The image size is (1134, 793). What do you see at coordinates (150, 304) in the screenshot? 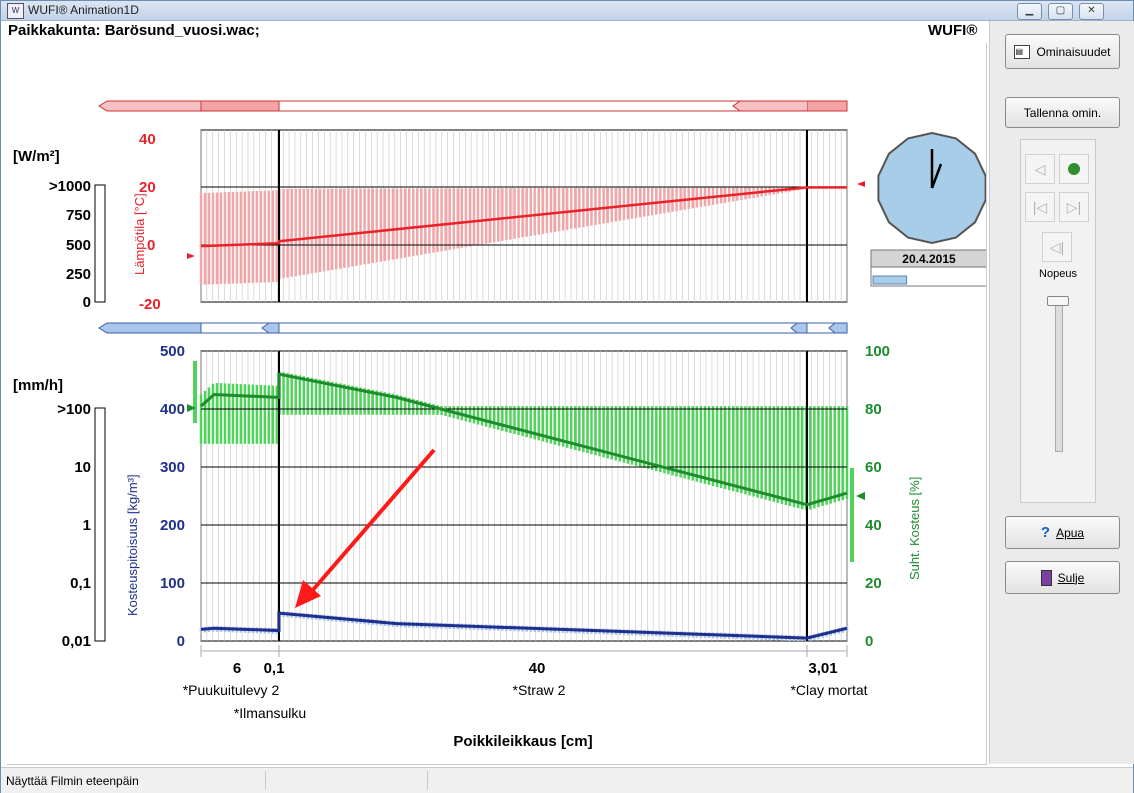
I see `temp-tick-minus20: -20` at bounding box center [150, 304].